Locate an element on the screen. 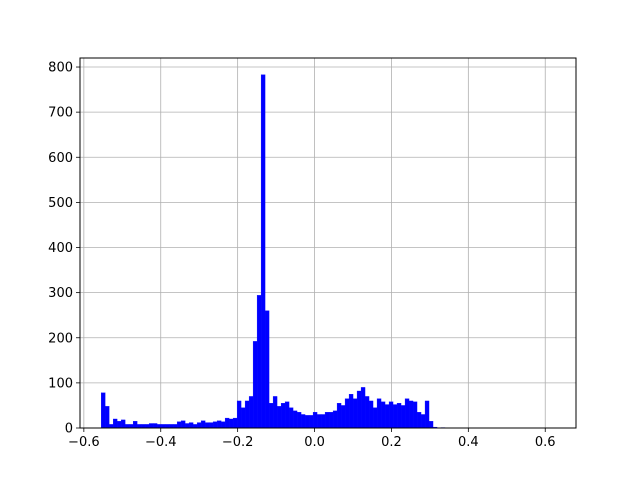 This screenshot has width=640, height=480. x-tick-label: 0.4 is located at coordinates (468, 442).